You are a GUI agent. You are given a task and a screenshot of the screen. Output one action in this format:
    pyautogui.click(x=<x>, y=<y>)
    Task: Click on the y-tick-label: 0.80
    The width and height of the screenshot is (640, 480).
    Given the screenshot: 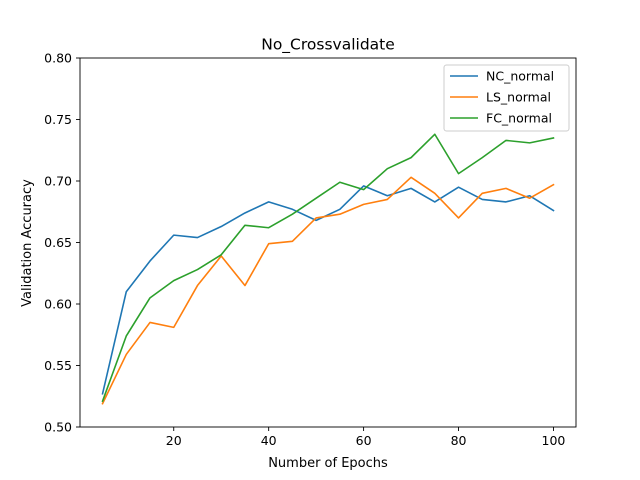 What is the action you would take?
    pyautogui.click(x=58, y=58)
    